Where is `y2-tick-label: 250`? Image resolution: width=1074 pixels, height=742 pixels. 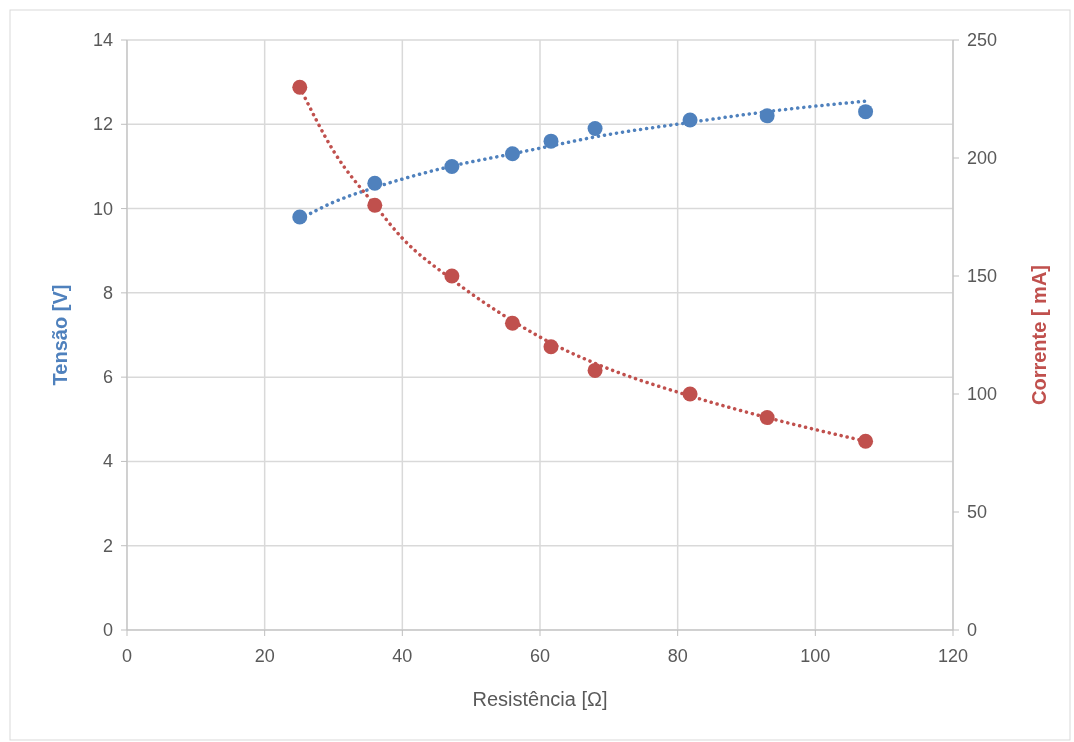 y2-tick-label: 250 is located at coordinates (982, 40).